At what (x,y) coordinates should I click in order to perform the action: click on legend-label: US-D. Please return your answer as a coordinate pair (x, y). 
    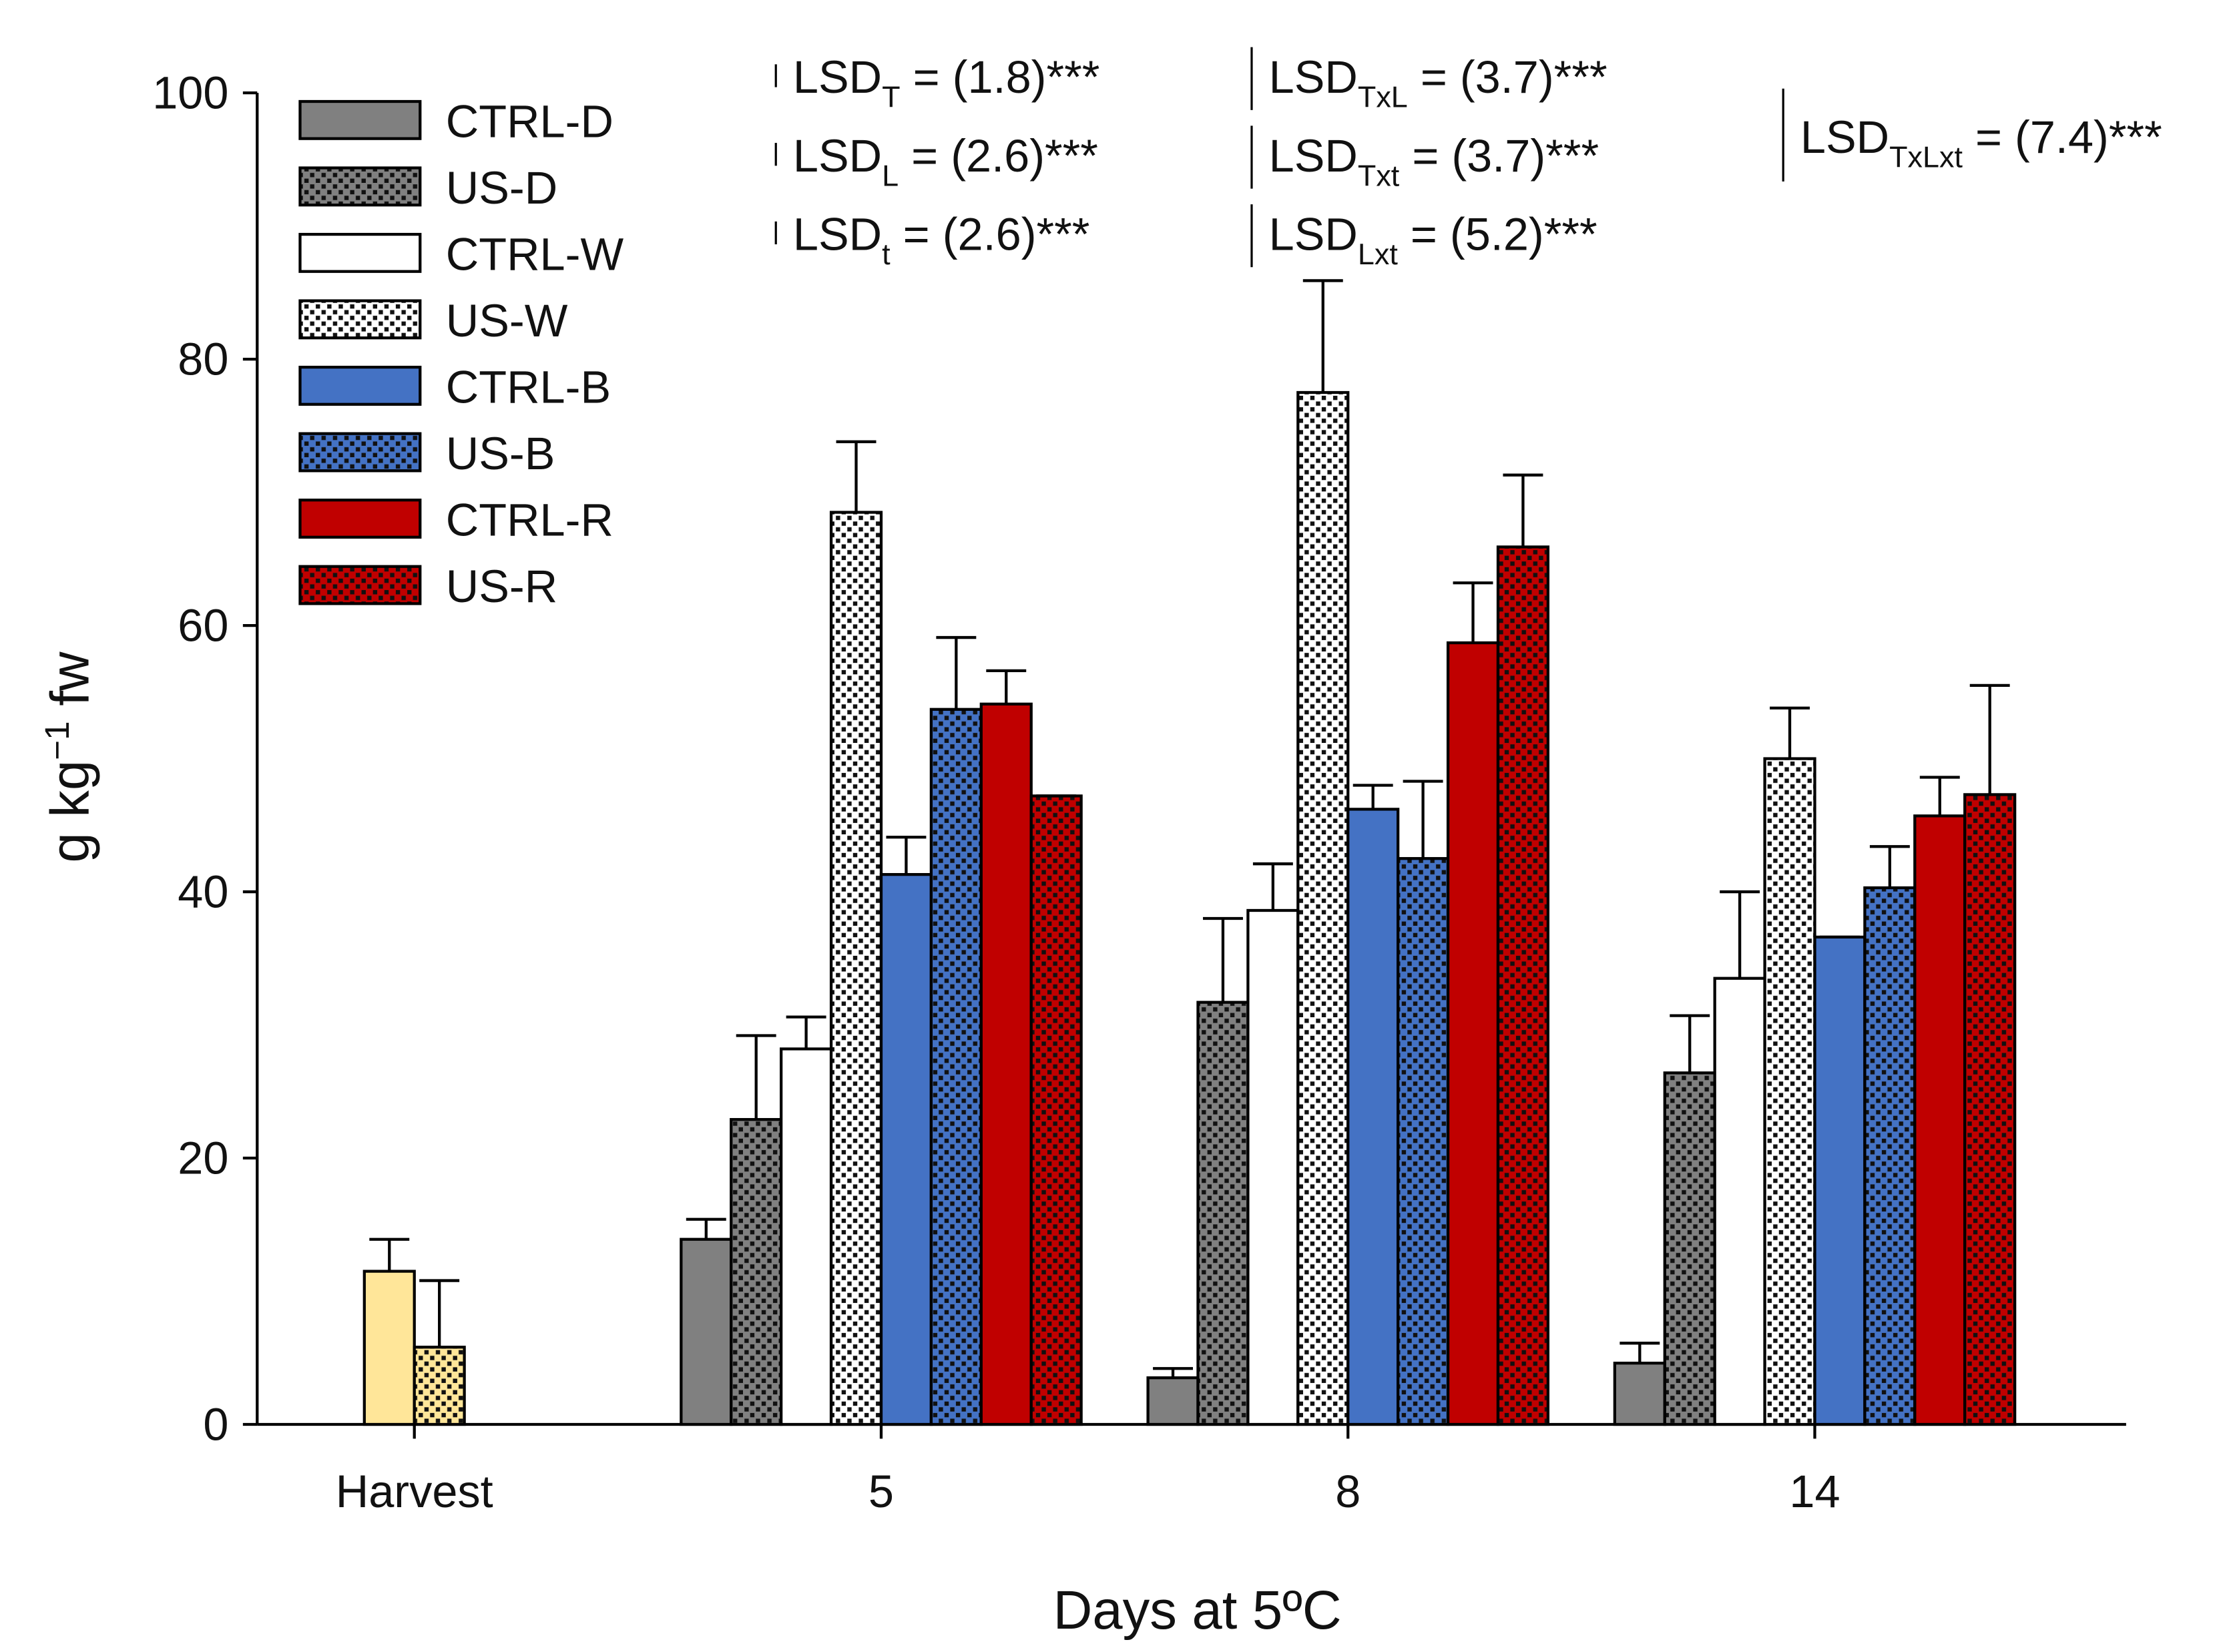
    Looking at the image, I should click on (501, 188).